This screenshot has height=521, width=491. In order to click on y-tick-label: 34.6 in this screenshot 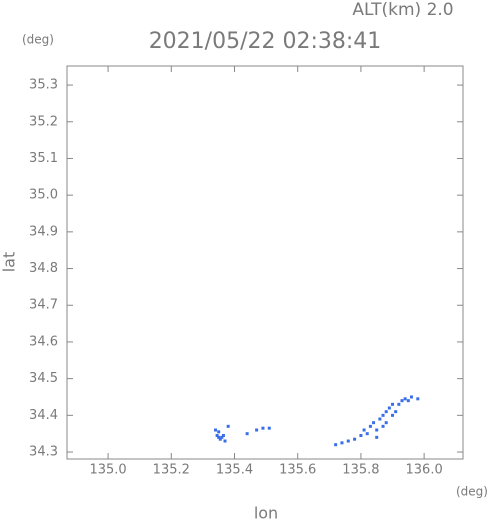, I will do `click(43, 341)`.